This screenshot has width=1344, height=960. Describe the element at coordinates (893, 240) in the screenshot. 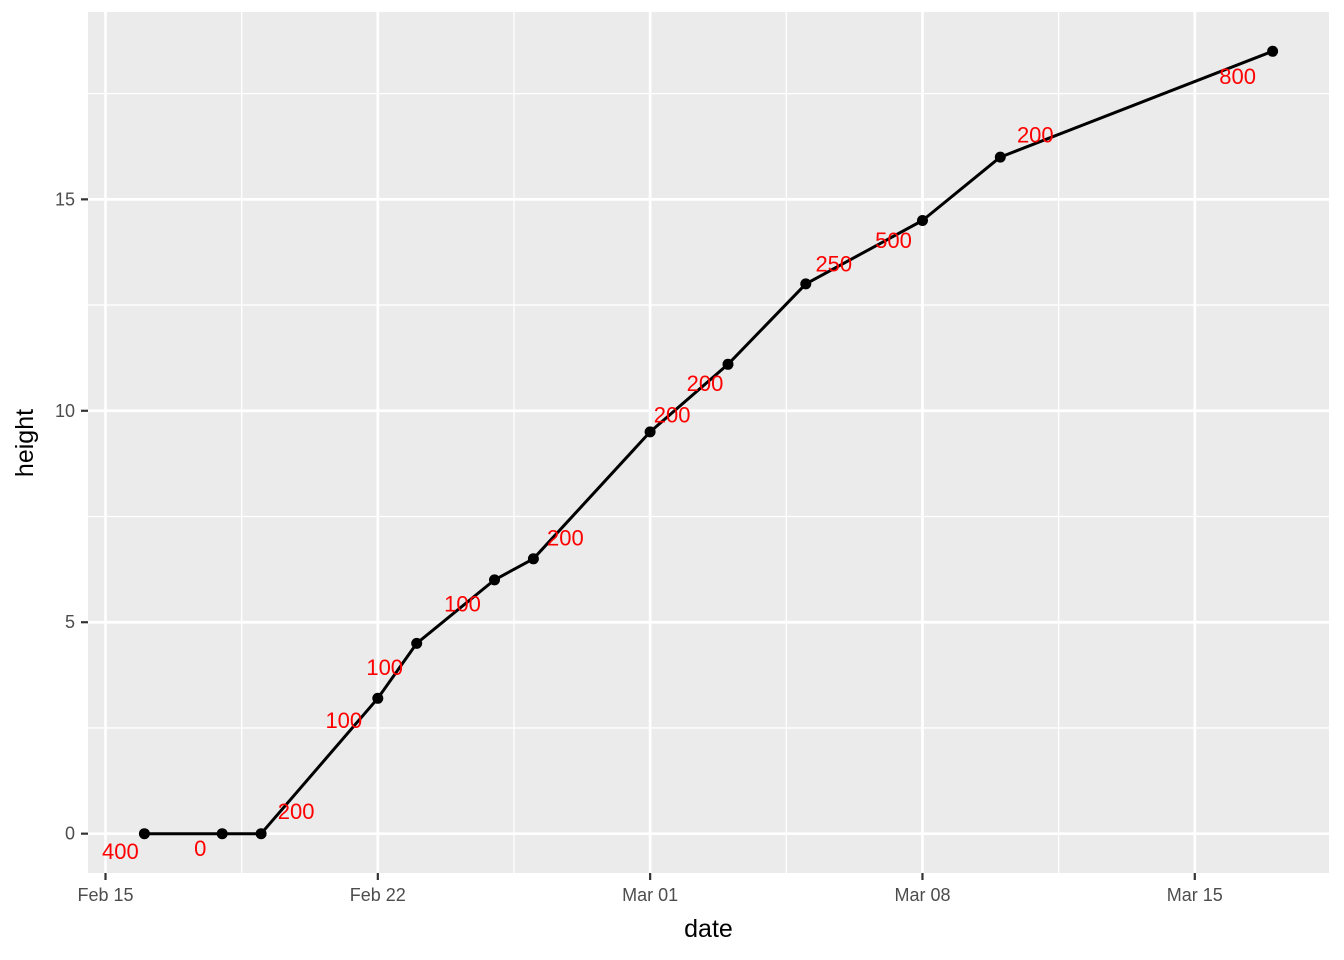

I see `point-label: 500` at that location.